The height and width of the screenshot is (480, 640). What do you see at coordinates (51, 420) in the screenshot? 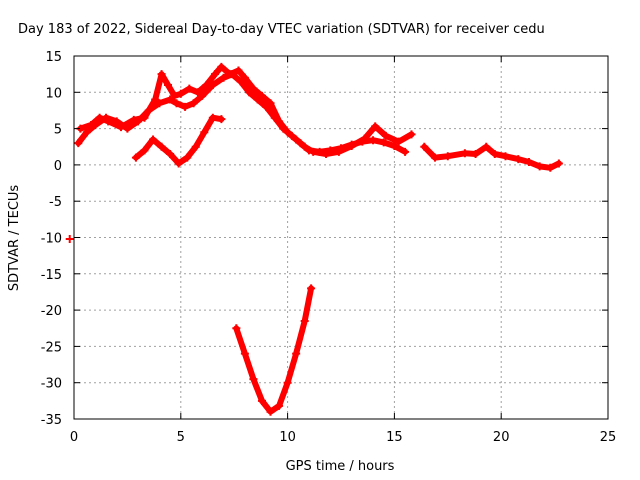
I see `y-tick-label: -35` at bounding box center [51, 420].